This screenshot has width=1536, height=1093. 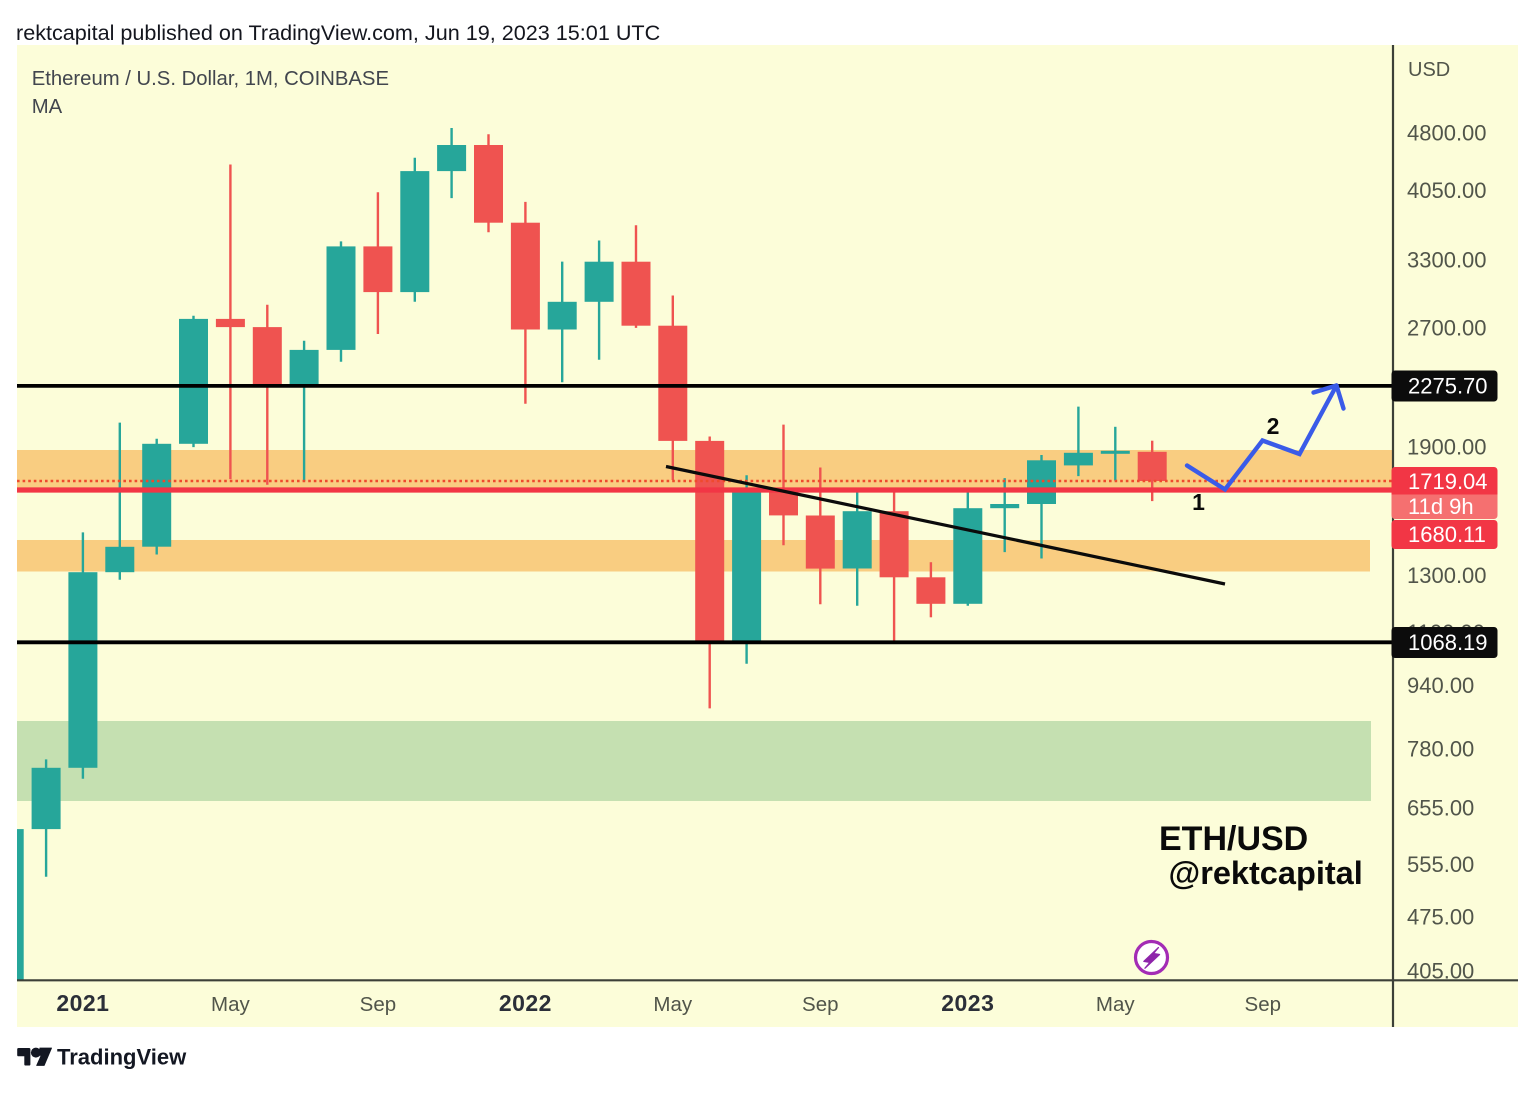 What do you see at coordinates (1447, 132) in the screenshot?
I see `svg-text: 4800.00` at bounding box center [1447, 132].